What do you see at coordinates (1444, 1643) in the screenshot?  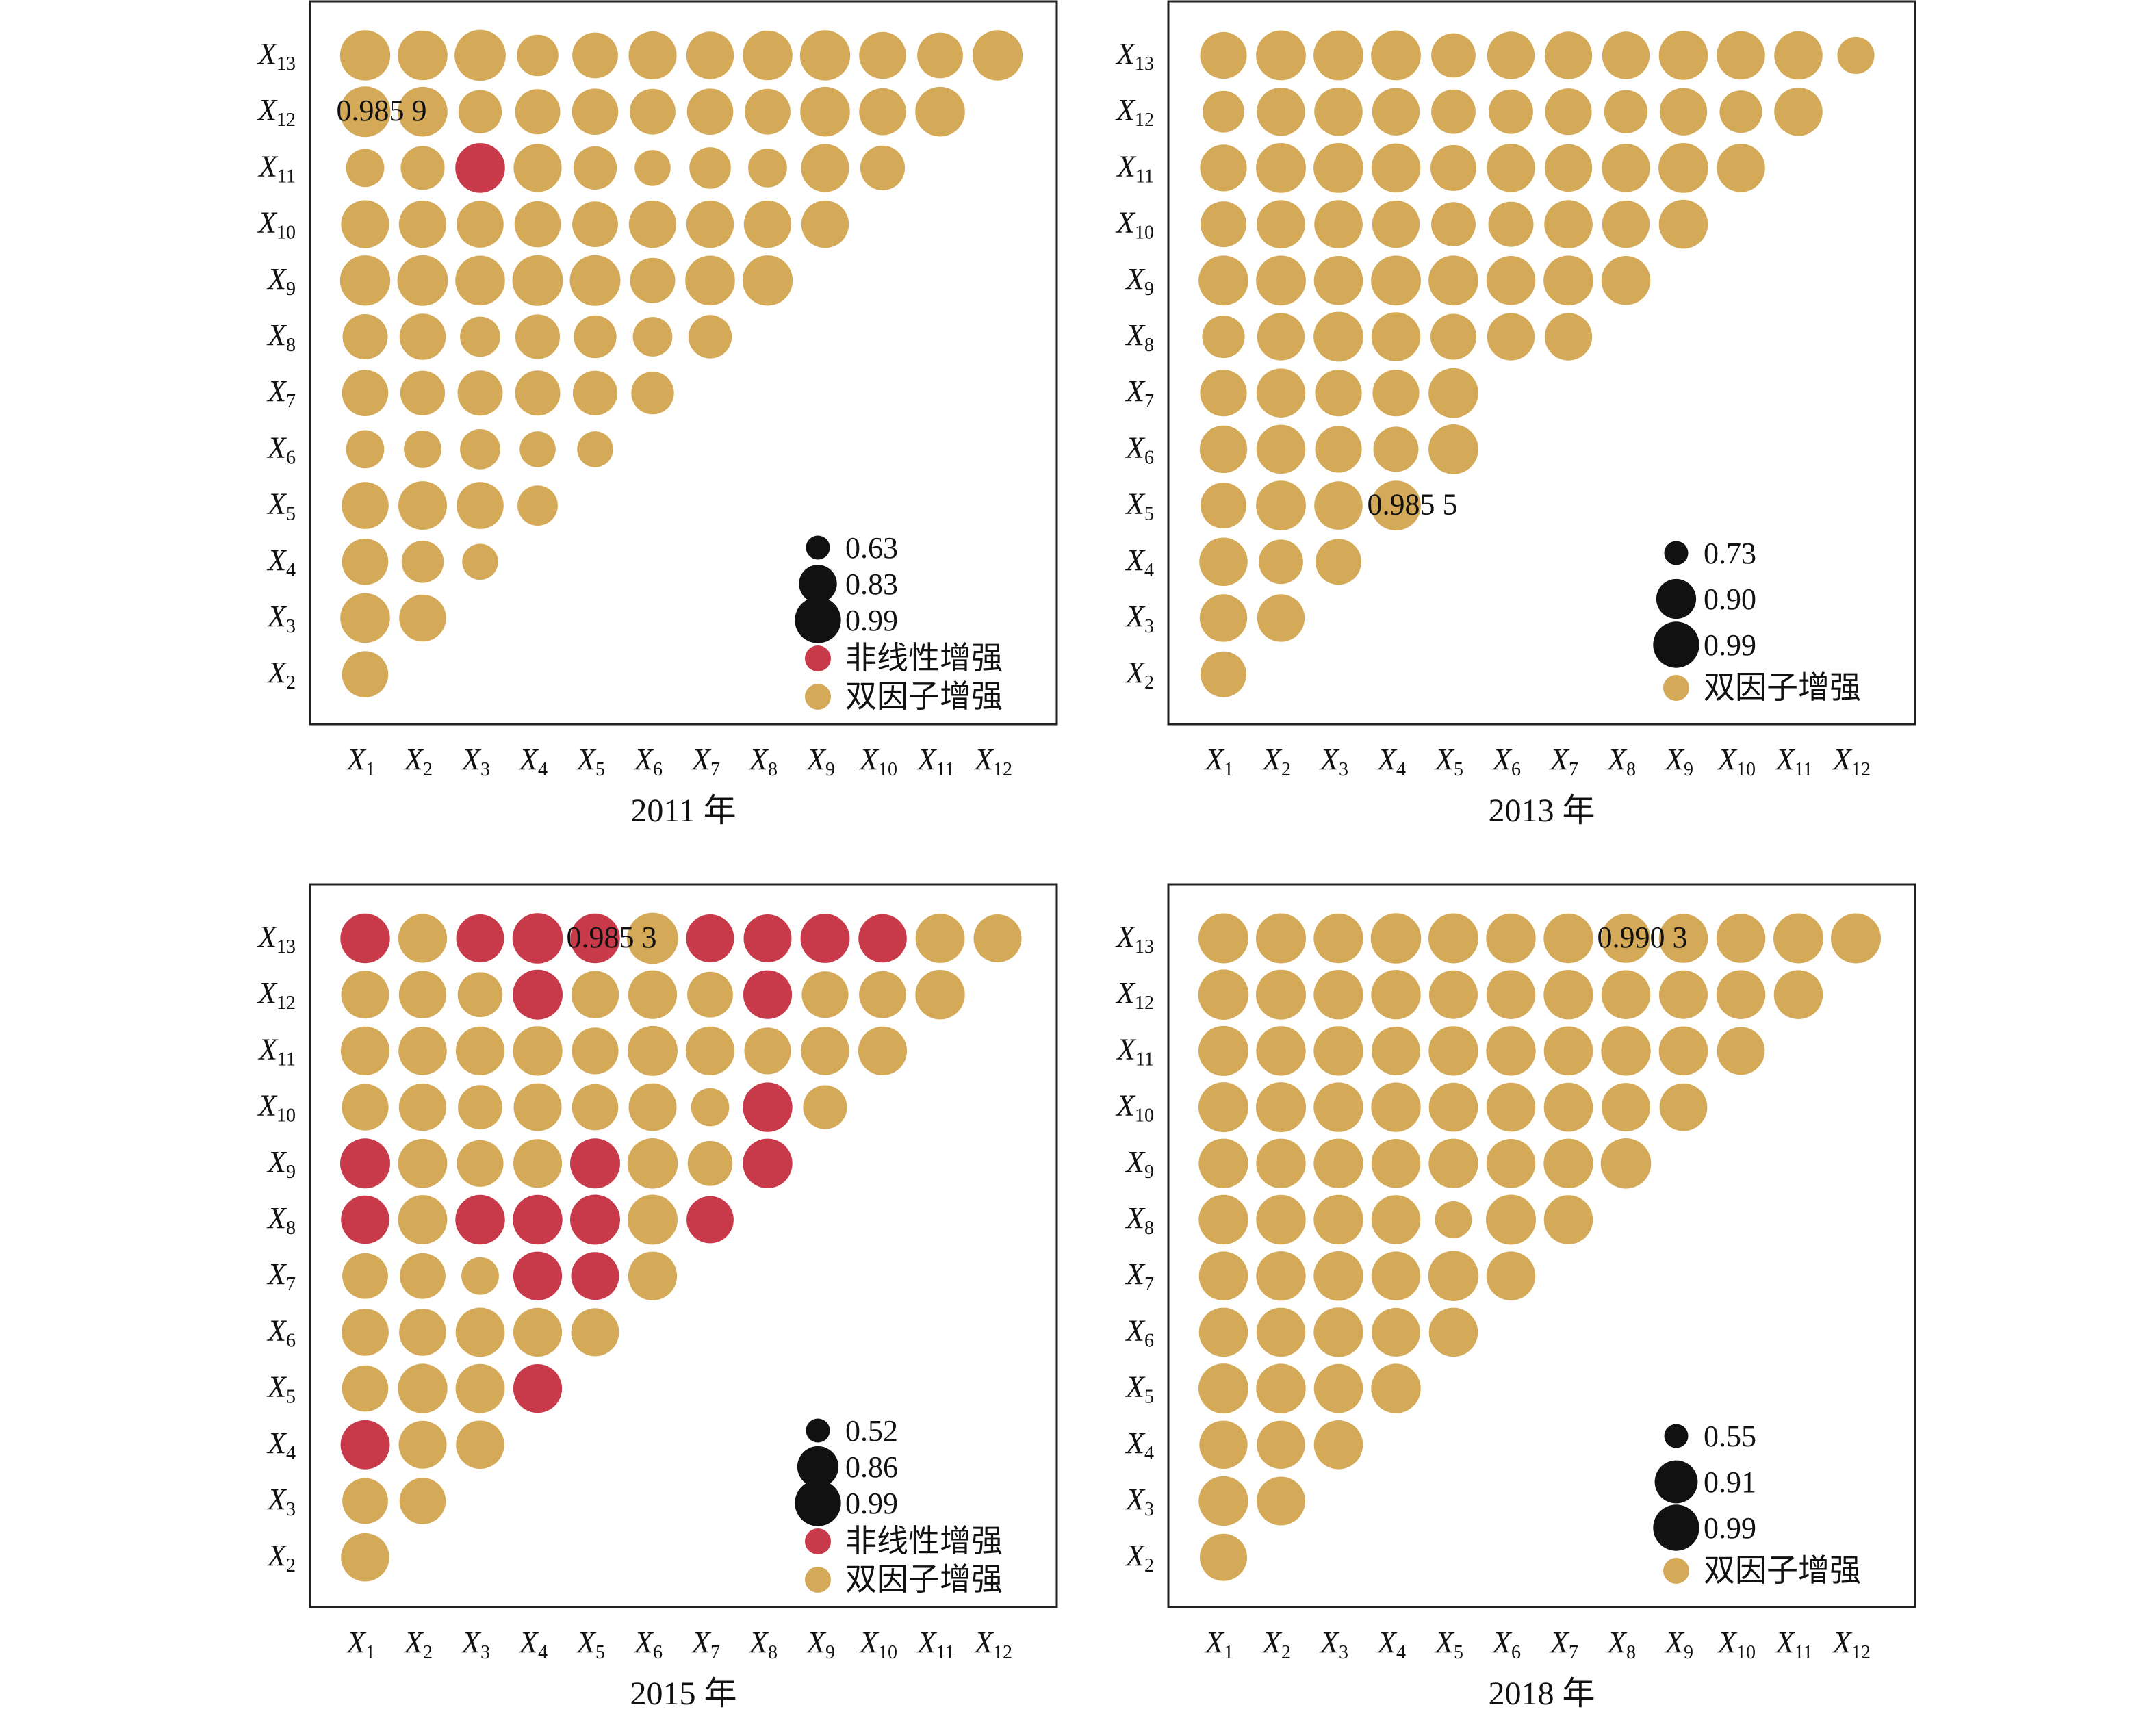 I see `panel-3-x-tick-4-symbol: X` at bounding box center [1444, 1643].